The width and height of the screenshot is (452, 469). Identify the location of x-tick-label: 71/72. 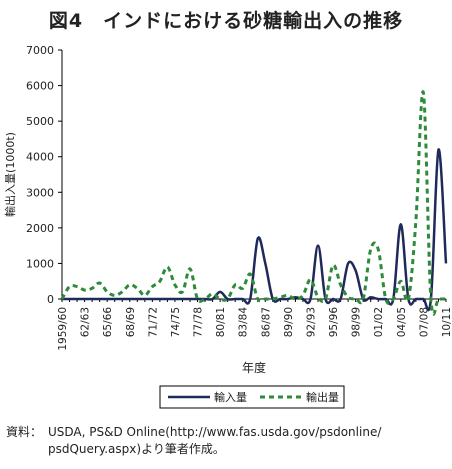
(153, 322).